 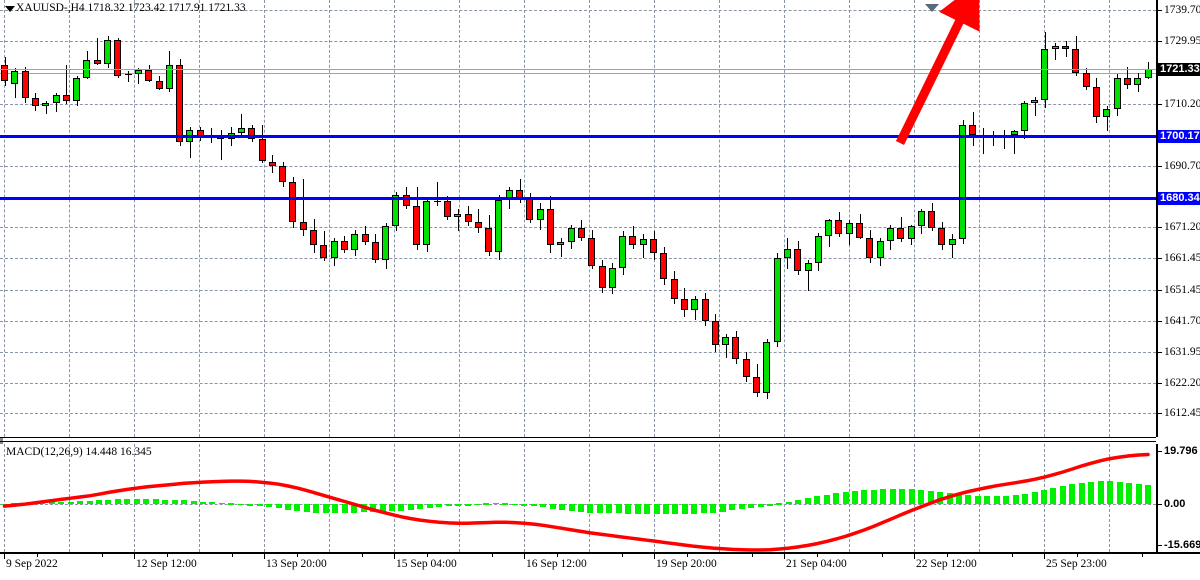 I want to click on level-price-tag: 1700.17, so click(x=1179, y=136).